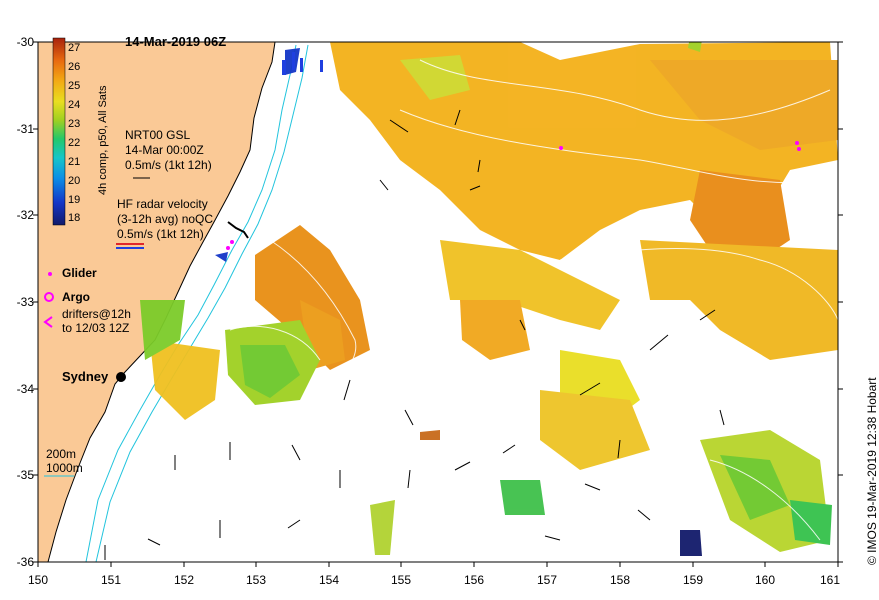  I want to click on legend-drifters-1: drifters@12h, so click(96, 314).